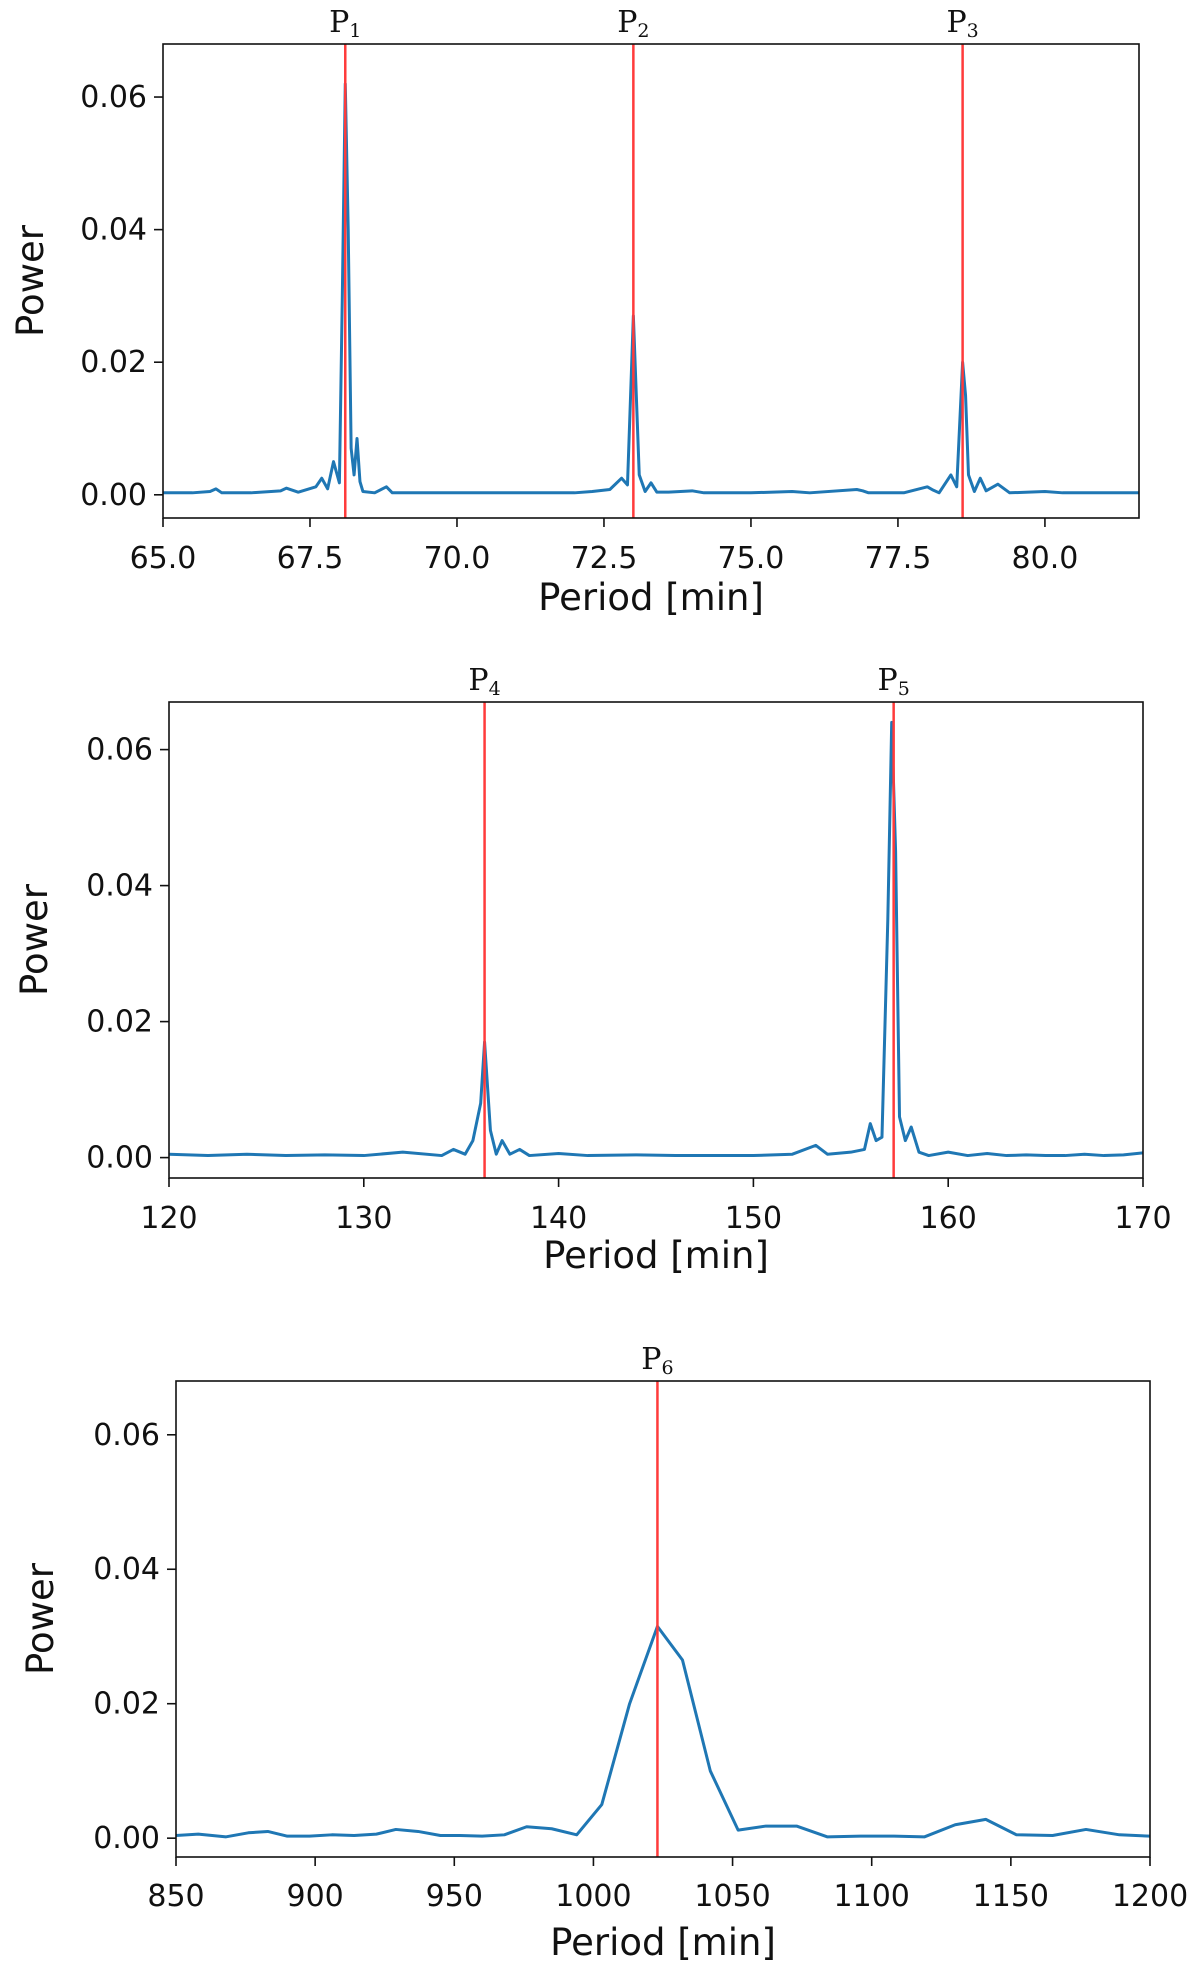 This screenshot has height=1971, width=1200. I want to click on x-tick-label: 1200, so click(1150, 1896).